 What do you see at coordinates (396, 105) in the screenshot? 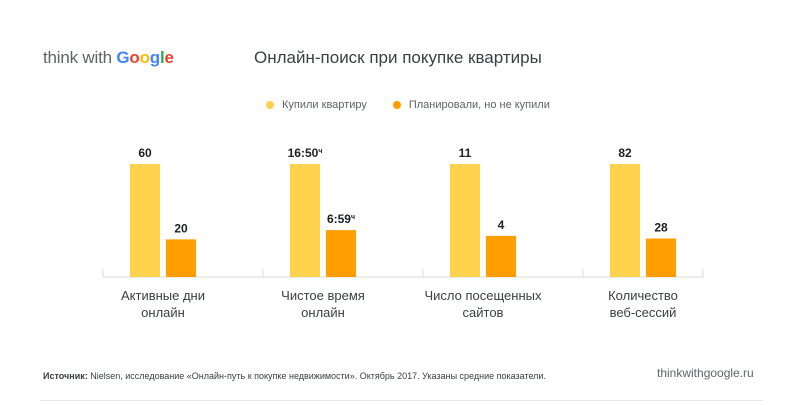
I see `legend-dot-planned` at bounding box center [396, 105].